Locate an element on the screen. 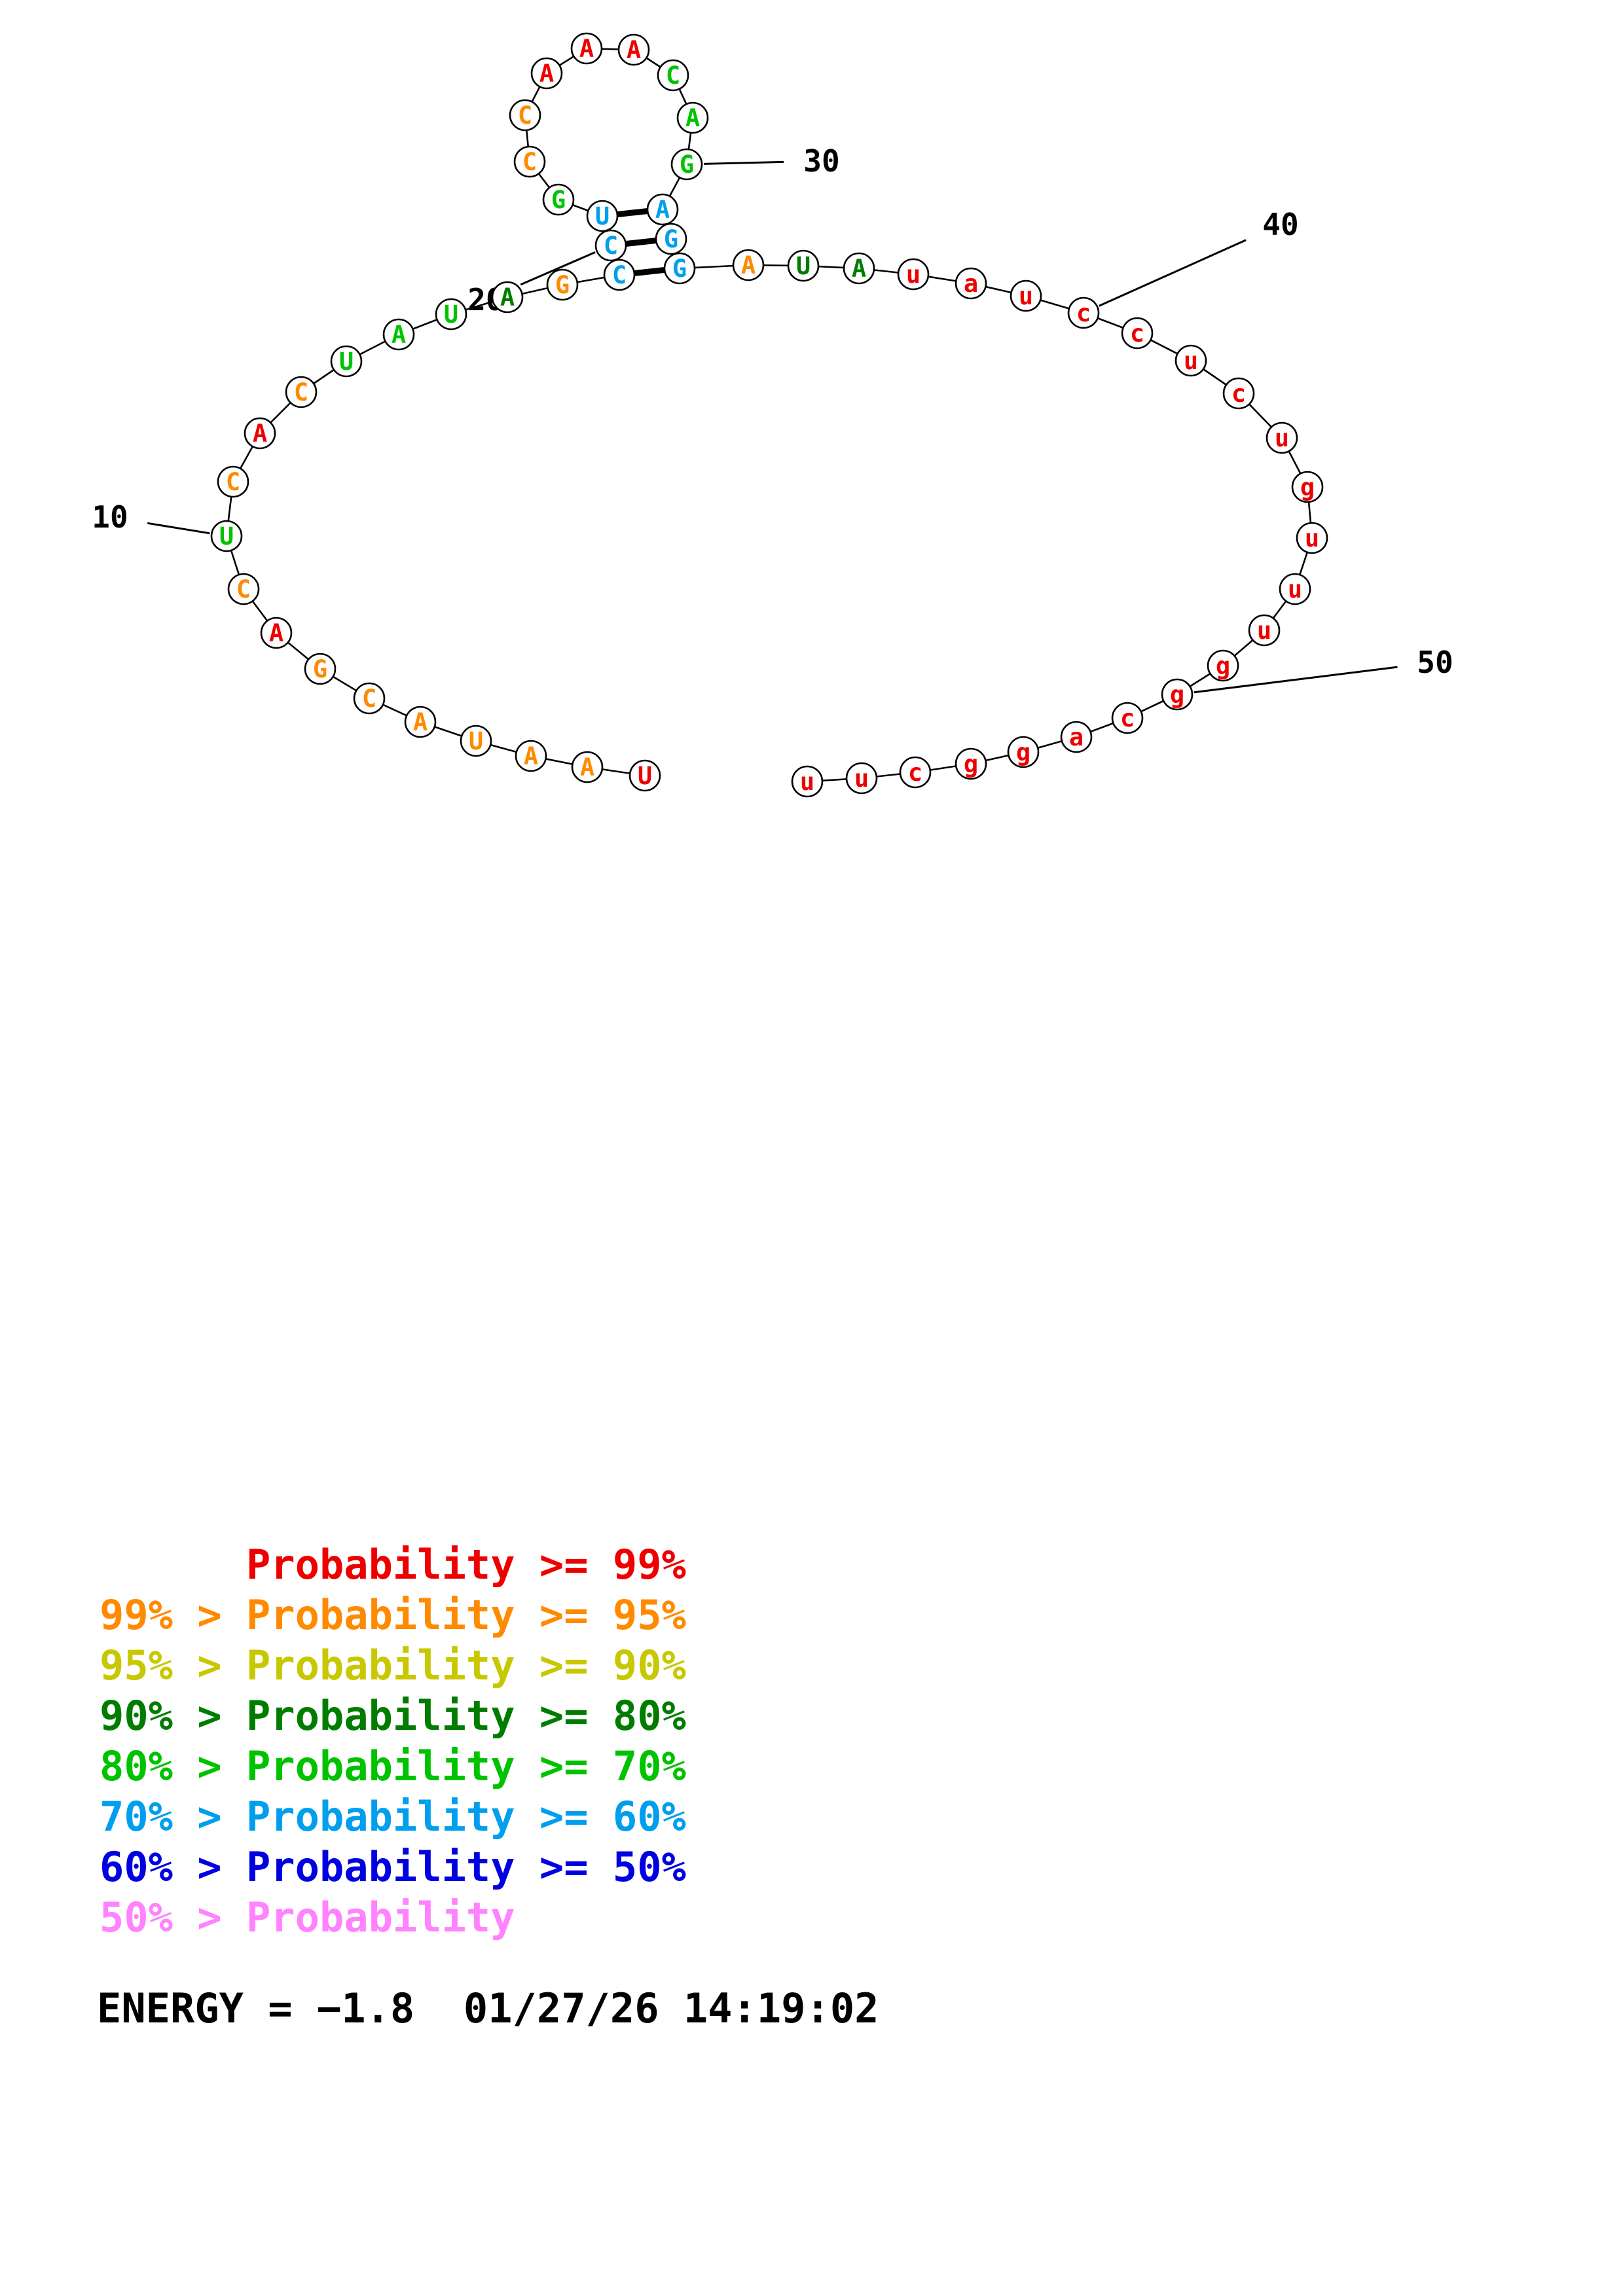  nucleotide-21-U: U is located at coordinates (602, 216).